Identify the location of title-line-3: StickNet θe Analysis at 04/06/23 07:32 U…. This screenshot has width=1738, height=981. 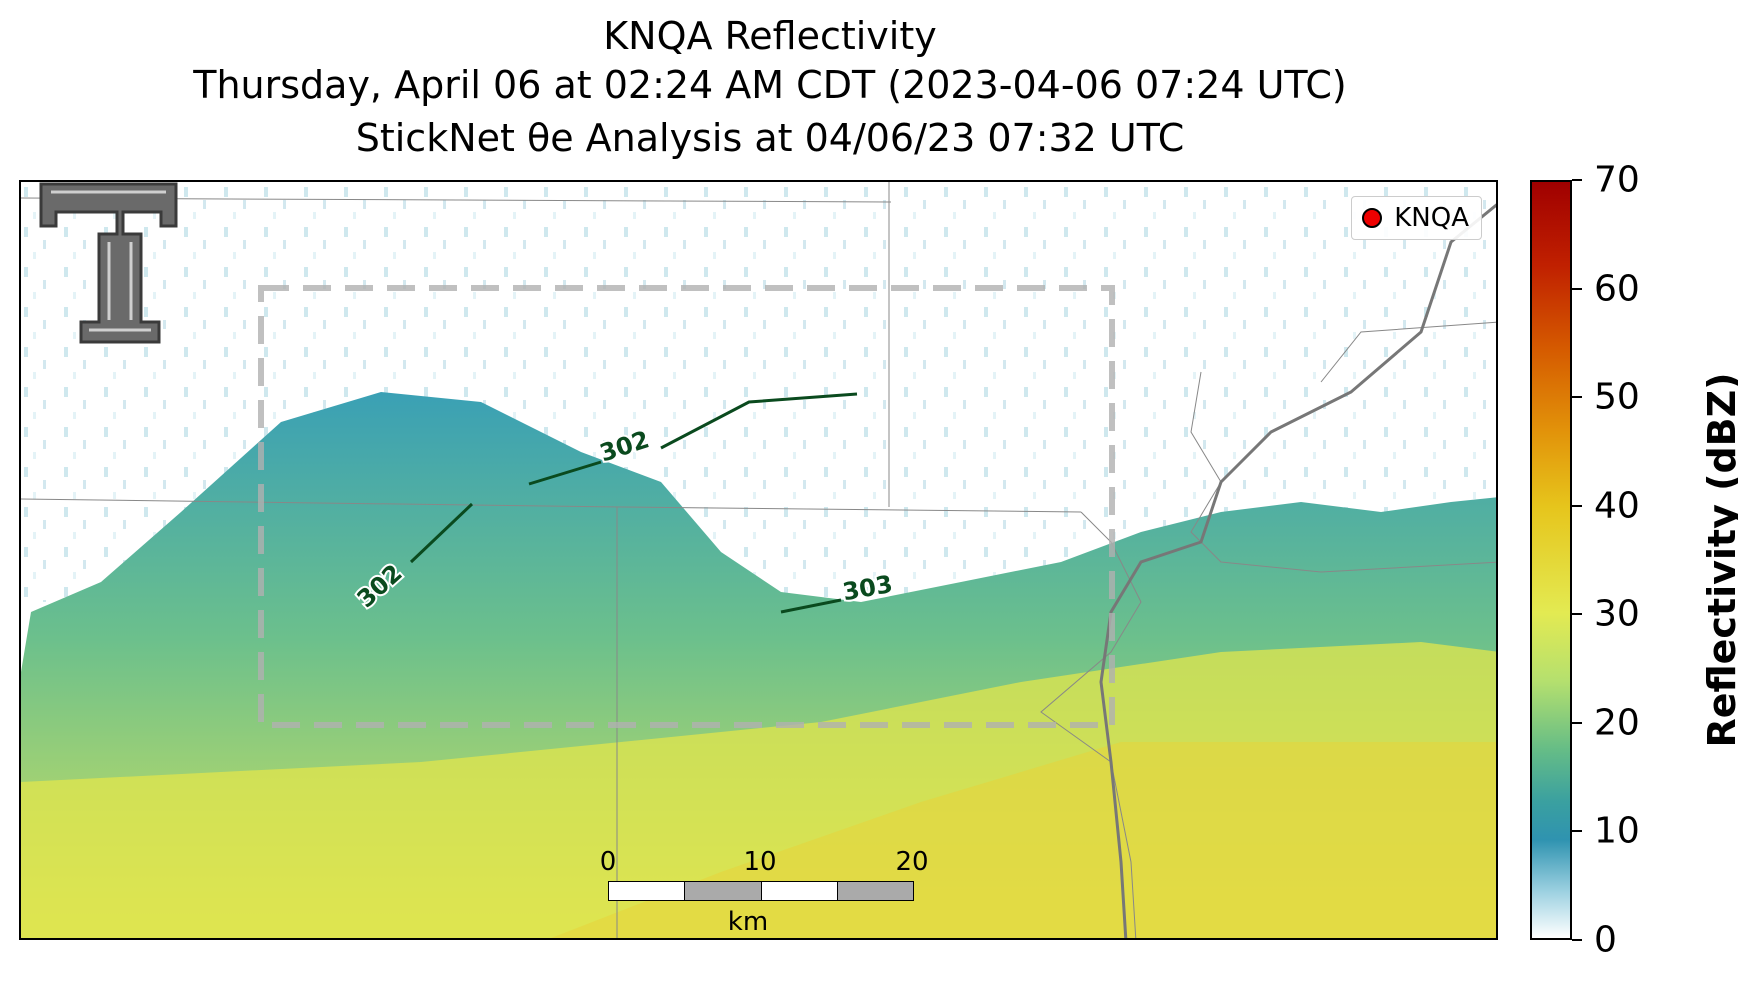
(770, 138).